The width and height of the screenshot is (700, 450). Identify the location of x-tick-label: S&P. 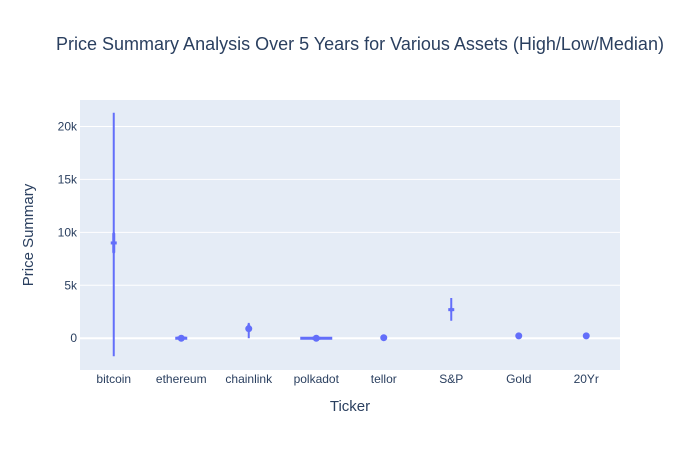
(451, 379).